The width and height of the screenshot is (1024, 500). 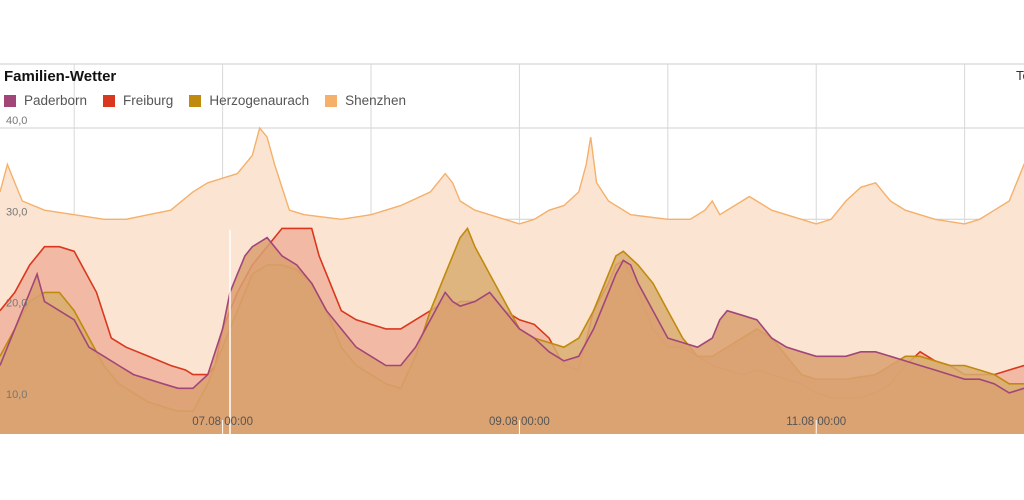 I want to click on corner-label: Te, so click(x=1020, y=75).